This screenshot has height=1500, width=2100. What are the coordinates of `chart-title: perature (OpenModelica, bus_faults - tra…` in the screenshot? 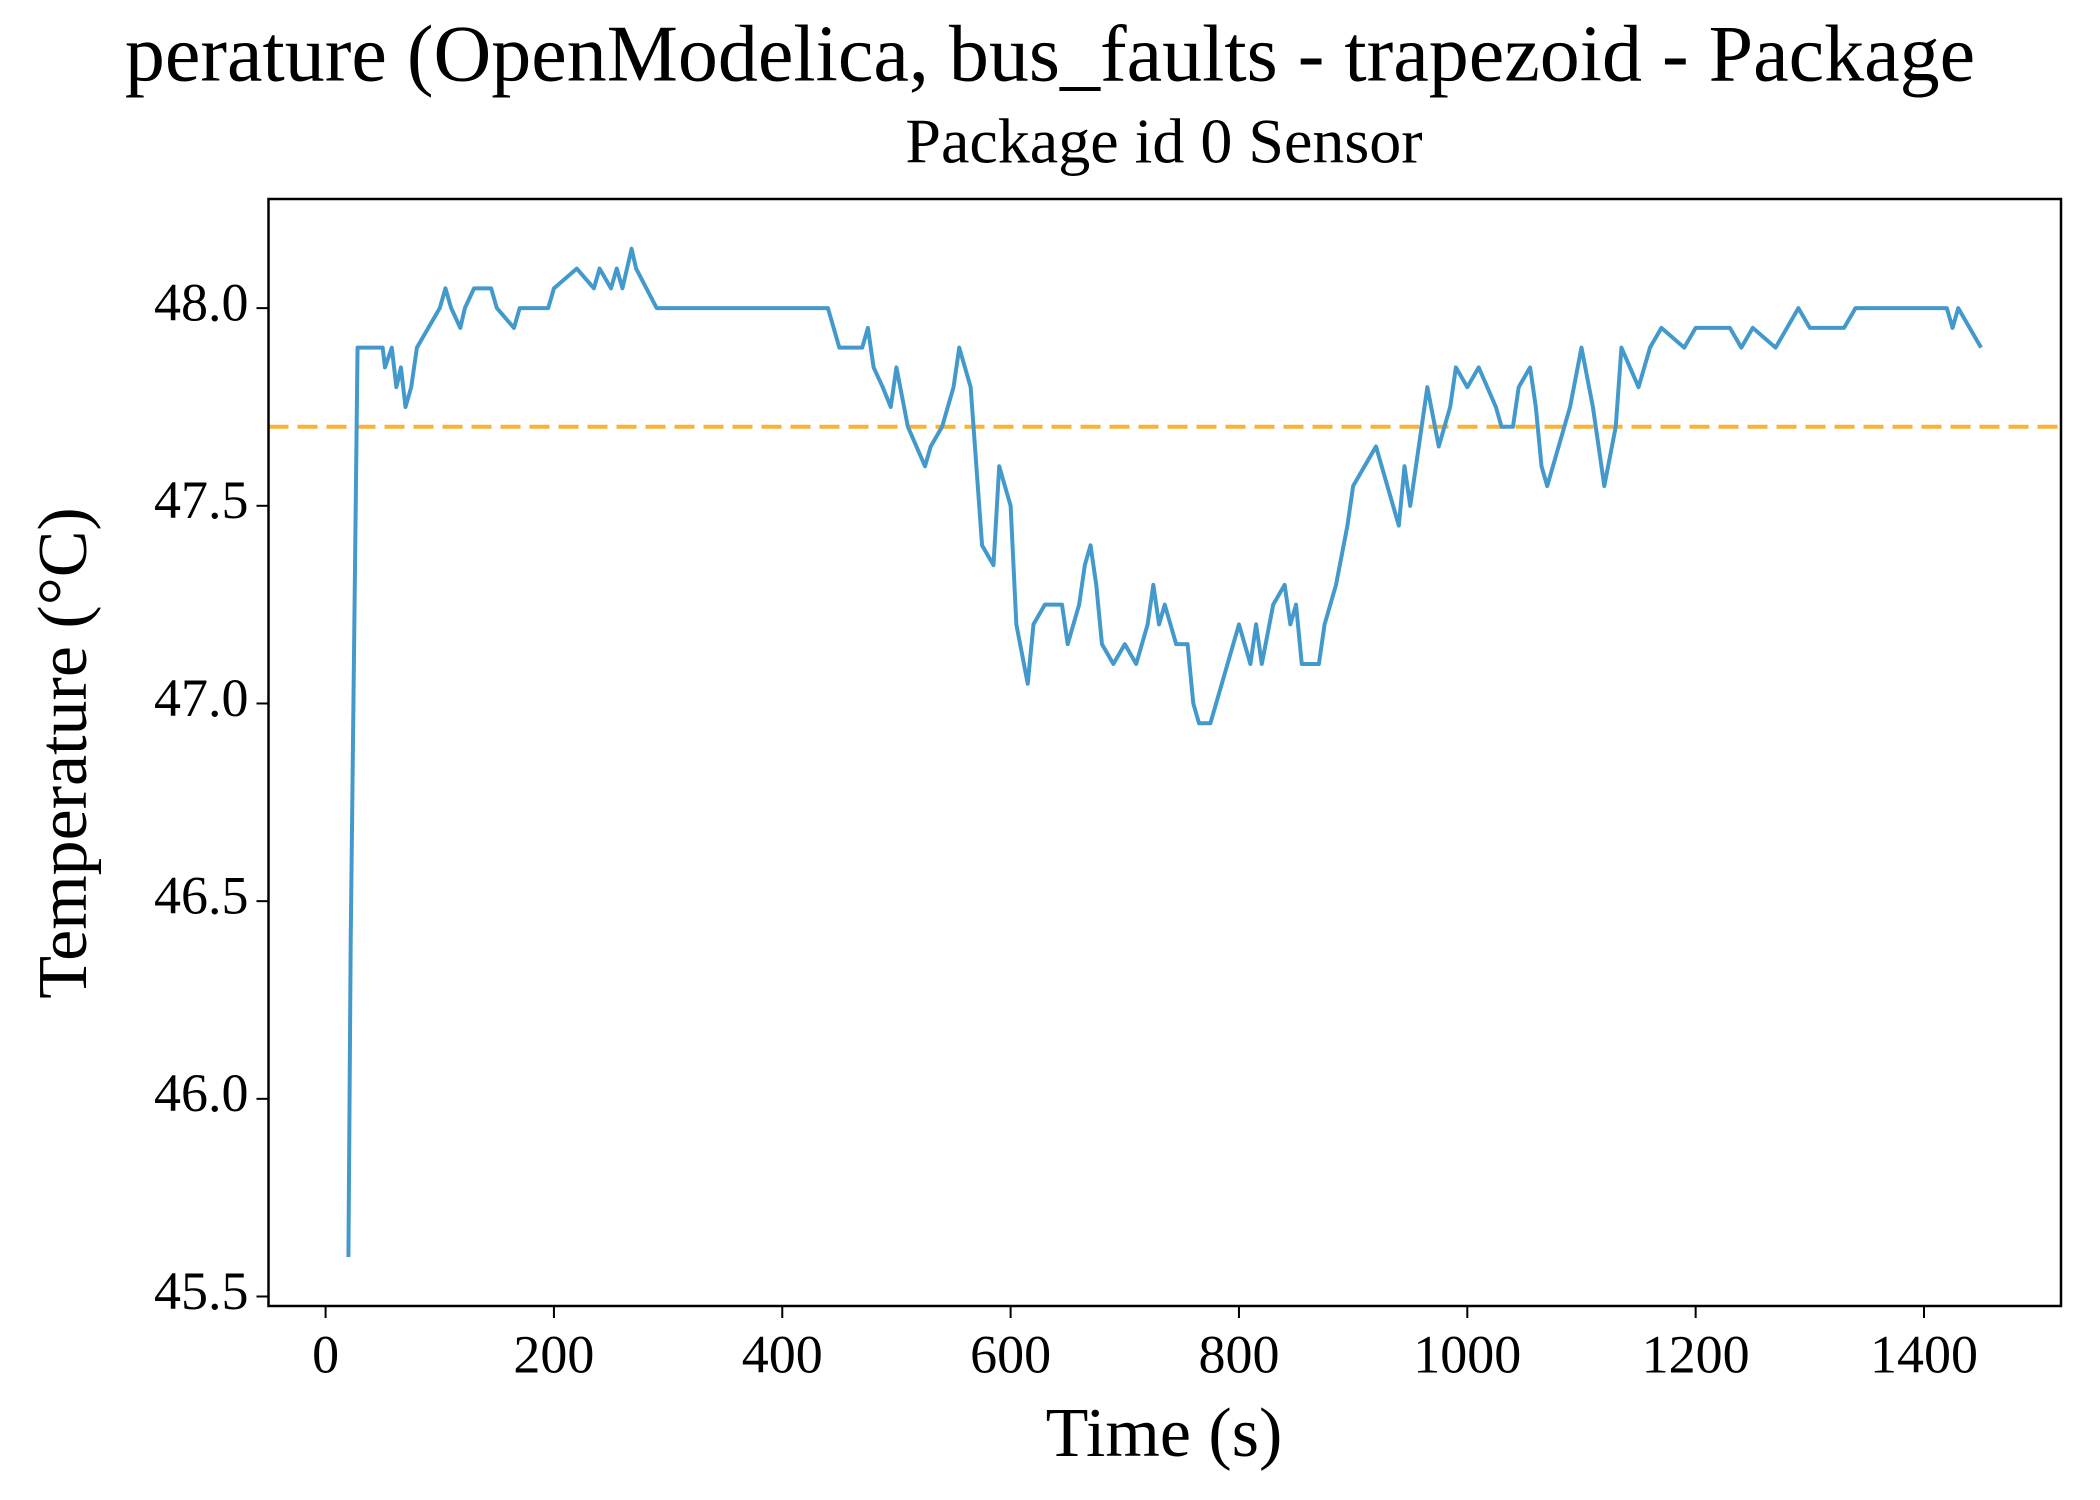 It's located at (1050, 54).